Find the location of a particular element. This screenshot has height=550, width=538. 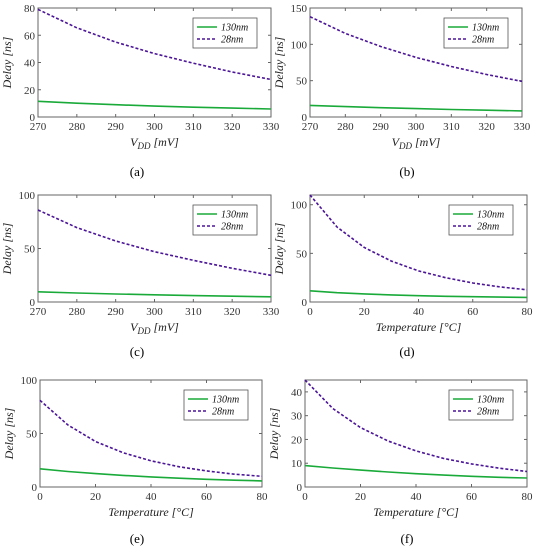

panel-label: (a) is located at coordinates (137, 171).